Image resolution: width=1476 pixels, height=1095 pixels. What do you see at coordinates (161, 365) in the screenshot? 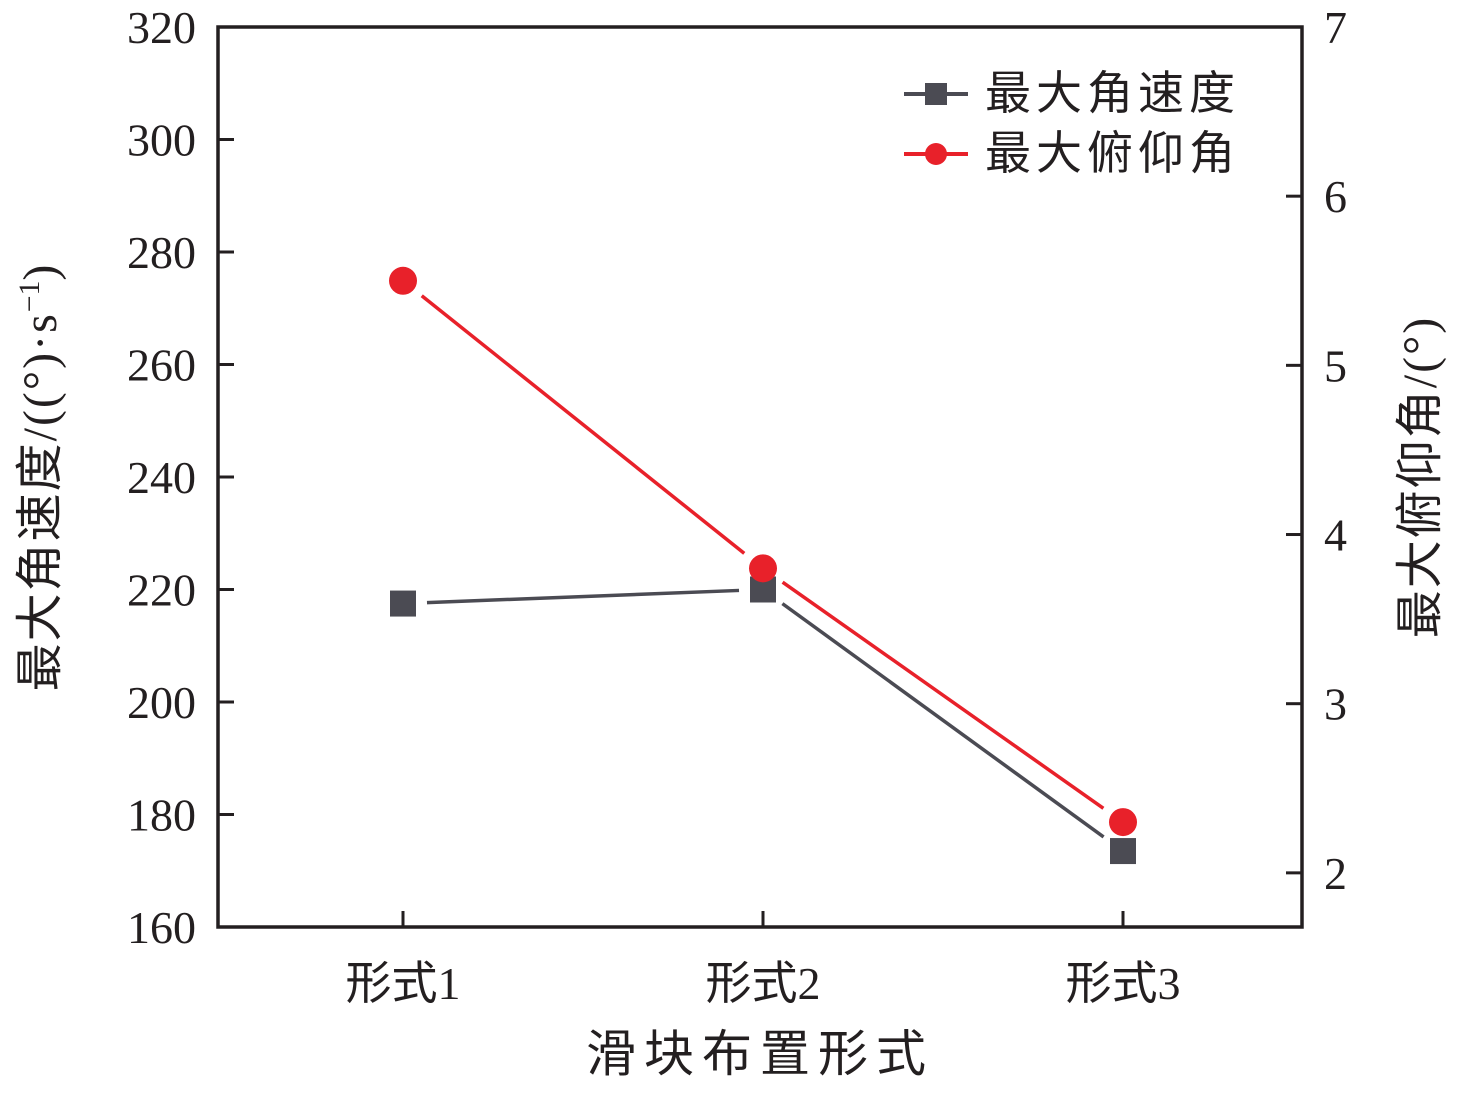
I see `left-axis-tick-label: 260` at bounding box center [161, 365].